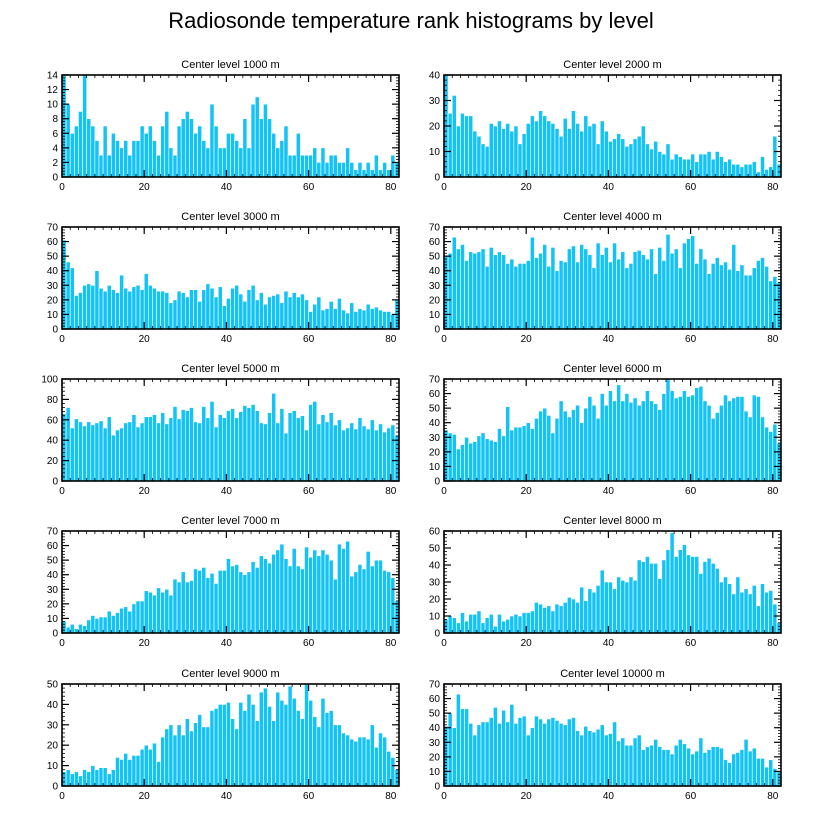 This screenshot has width=822, height=824. What do you see at coordinates (55, 134) in the screenshot?
I see `y-tick-label: 6` at bounding box center [55, 134].